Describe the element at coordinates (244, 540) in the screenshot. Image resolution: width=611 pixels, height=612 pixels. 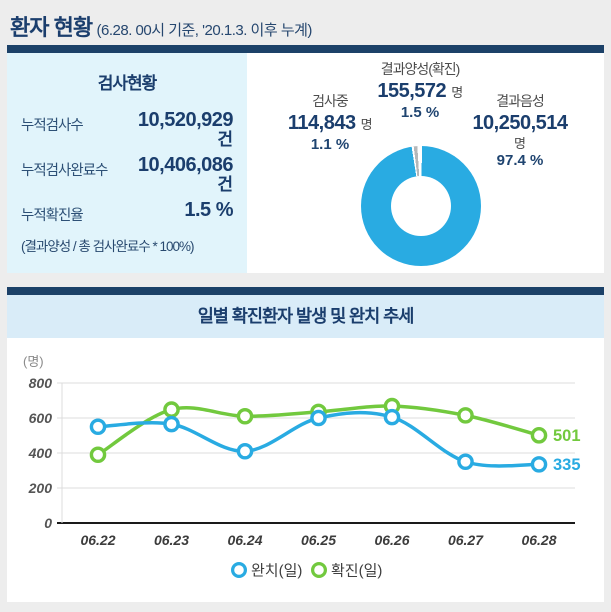
I see `svg-text: 06.24` at that location.